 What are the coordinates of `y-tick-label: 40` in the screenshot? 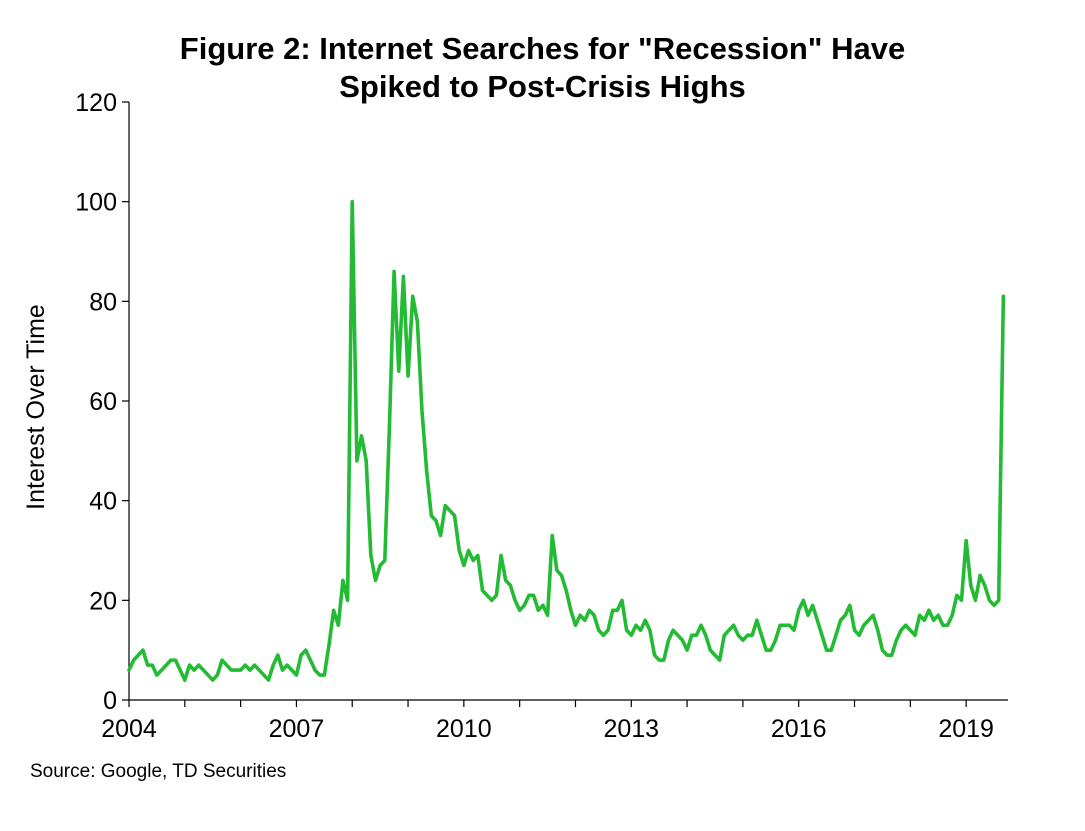 It's located at (103, 502).